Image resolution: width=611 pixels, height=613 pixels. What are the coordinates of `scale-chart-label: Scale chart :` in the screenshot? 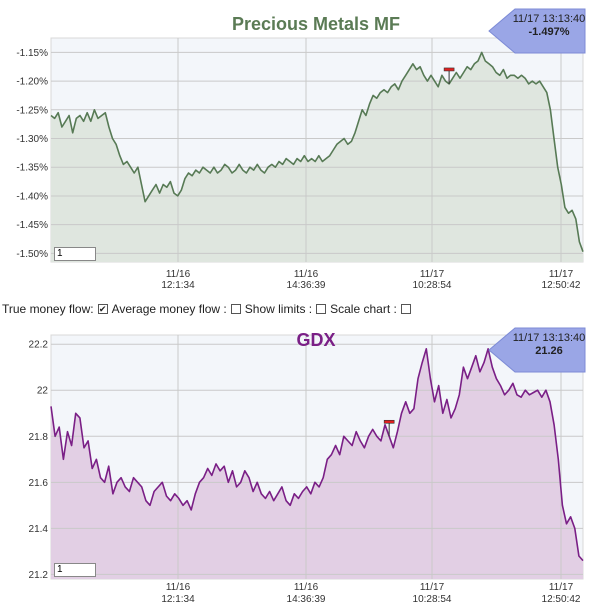 It's located at (363, 309).